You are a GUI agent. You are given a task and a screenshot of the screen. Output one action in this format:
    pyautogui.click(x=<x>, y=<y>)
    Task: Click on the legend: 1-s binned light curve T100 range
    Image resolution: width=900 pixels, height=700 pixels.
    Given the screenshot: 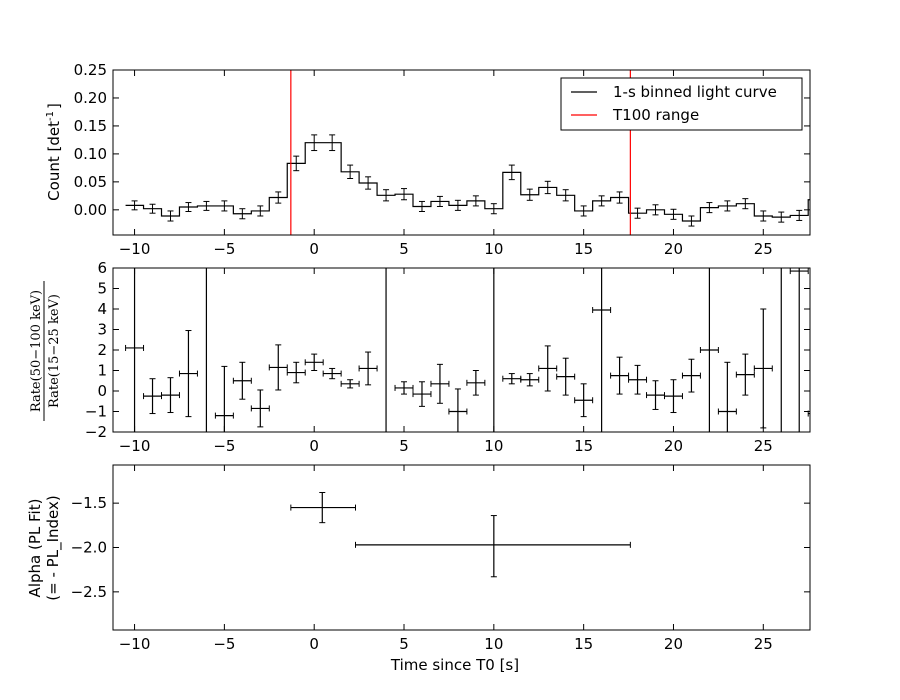 What is the action you would take?
    pyautogui.click(x=681, y=104)
    